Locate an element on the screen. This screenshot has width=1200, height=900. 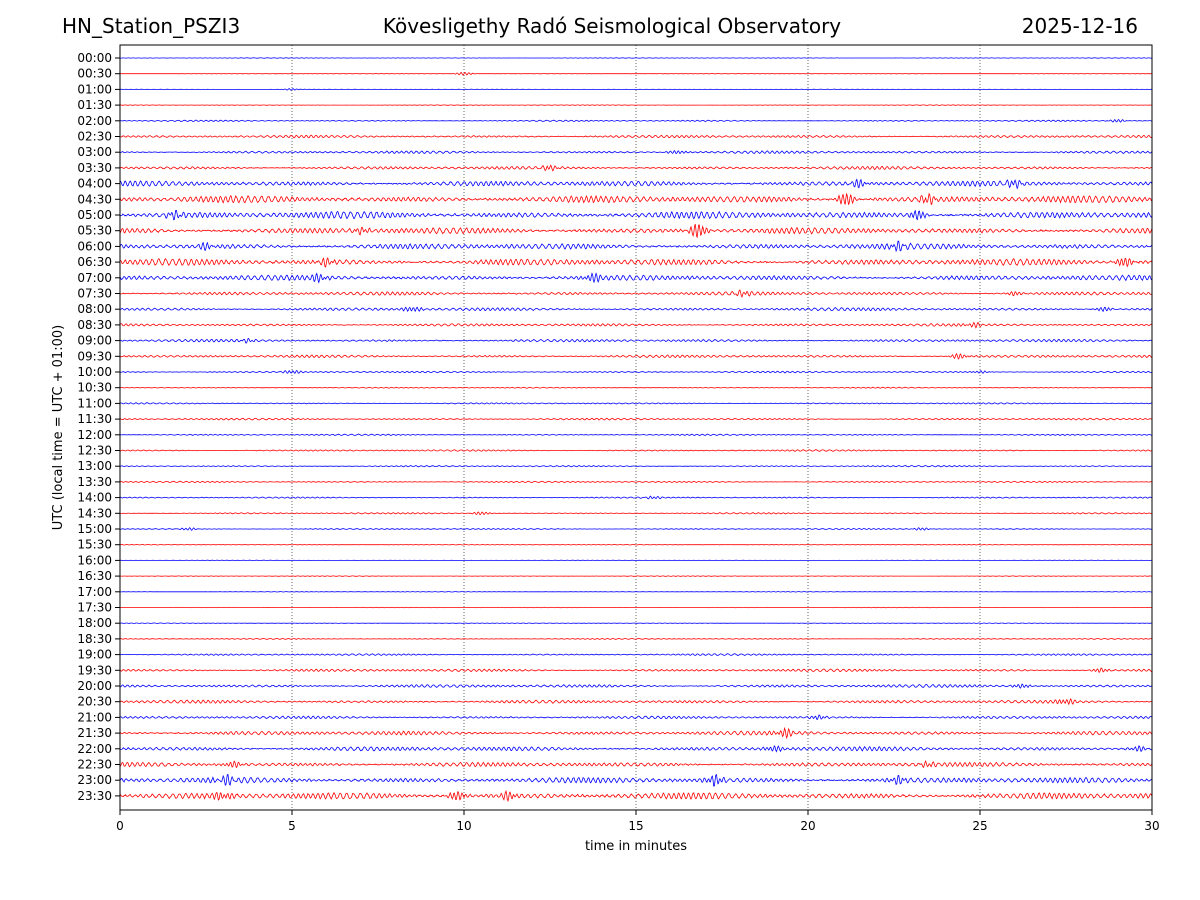
y-tick-label: 00:00 is located at coordinates (94, 58).